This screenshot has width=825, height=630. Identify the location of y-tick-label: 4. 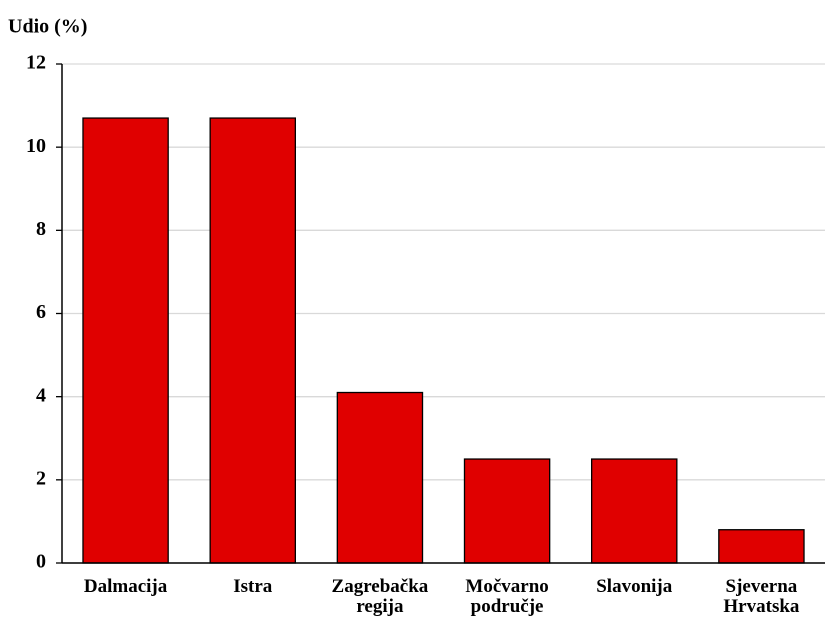
(41, 395).